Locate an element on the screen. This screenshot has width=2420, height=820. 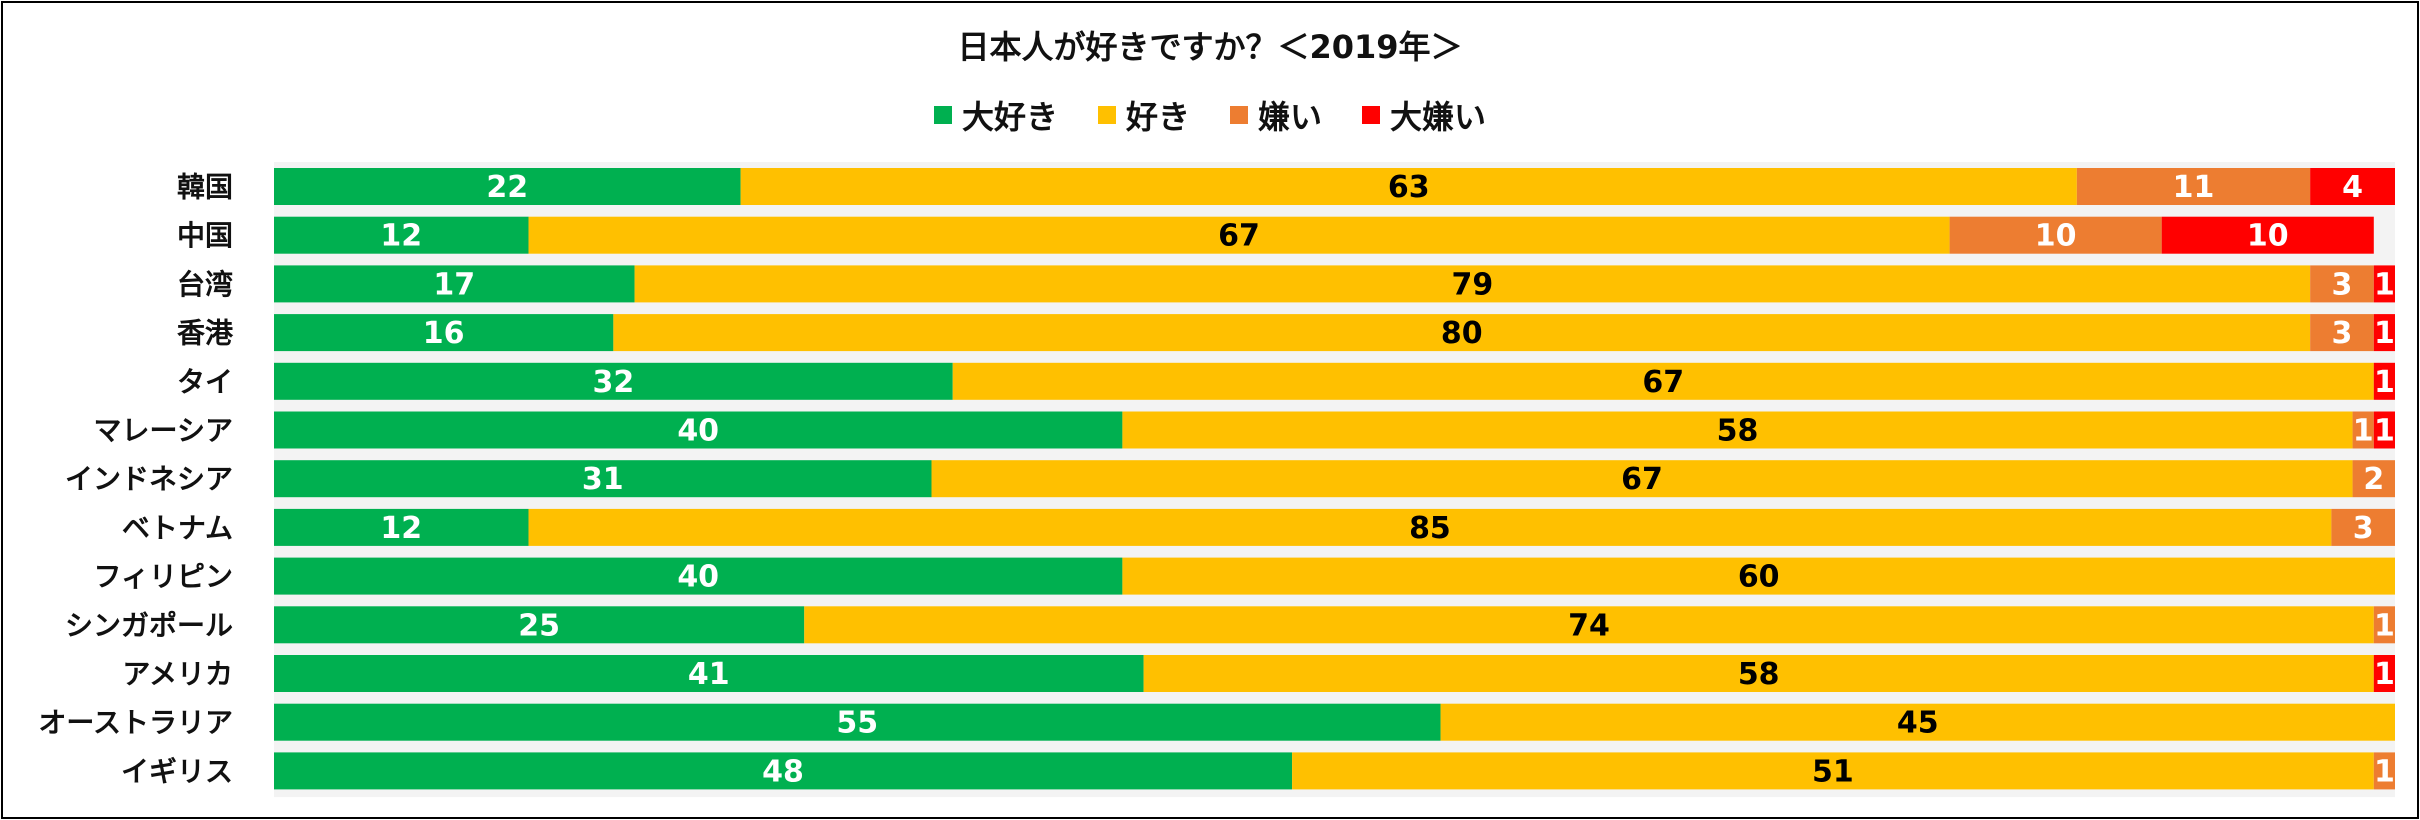
data-label: 55 is located at coordinates (857, 723).